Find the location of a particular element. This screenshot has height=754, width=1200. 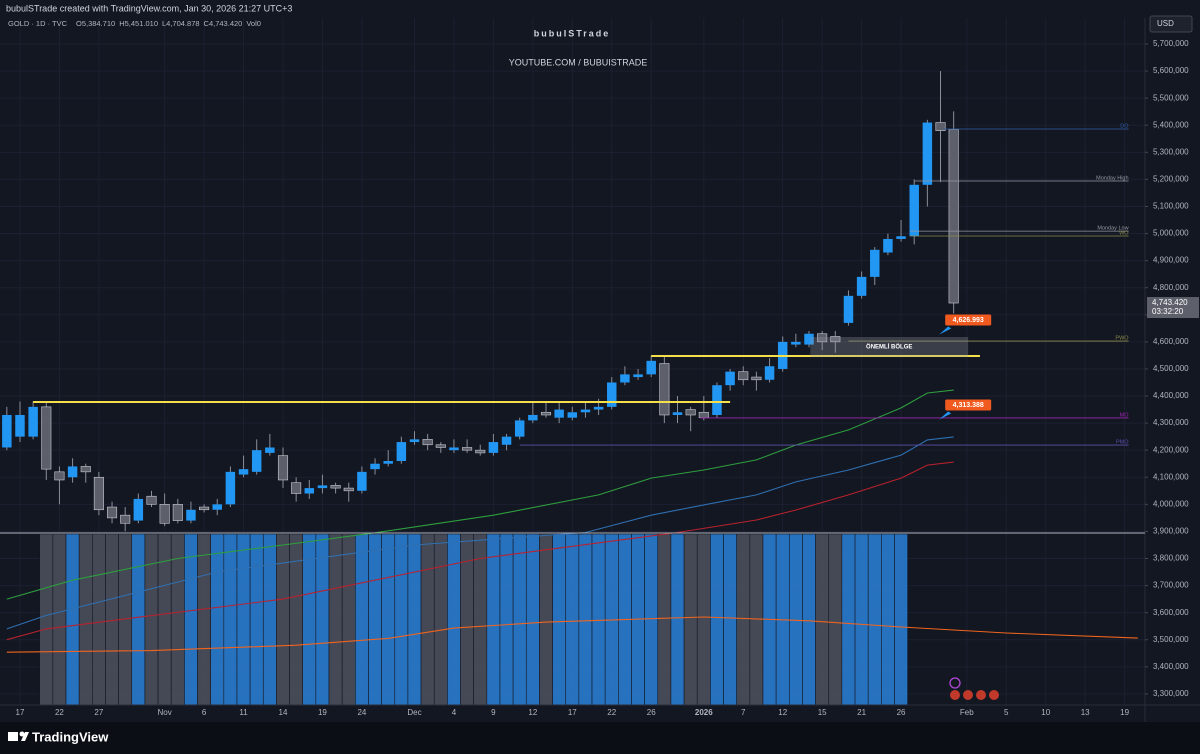

x-tick-label: 11 is located at coordinates (243, 712).